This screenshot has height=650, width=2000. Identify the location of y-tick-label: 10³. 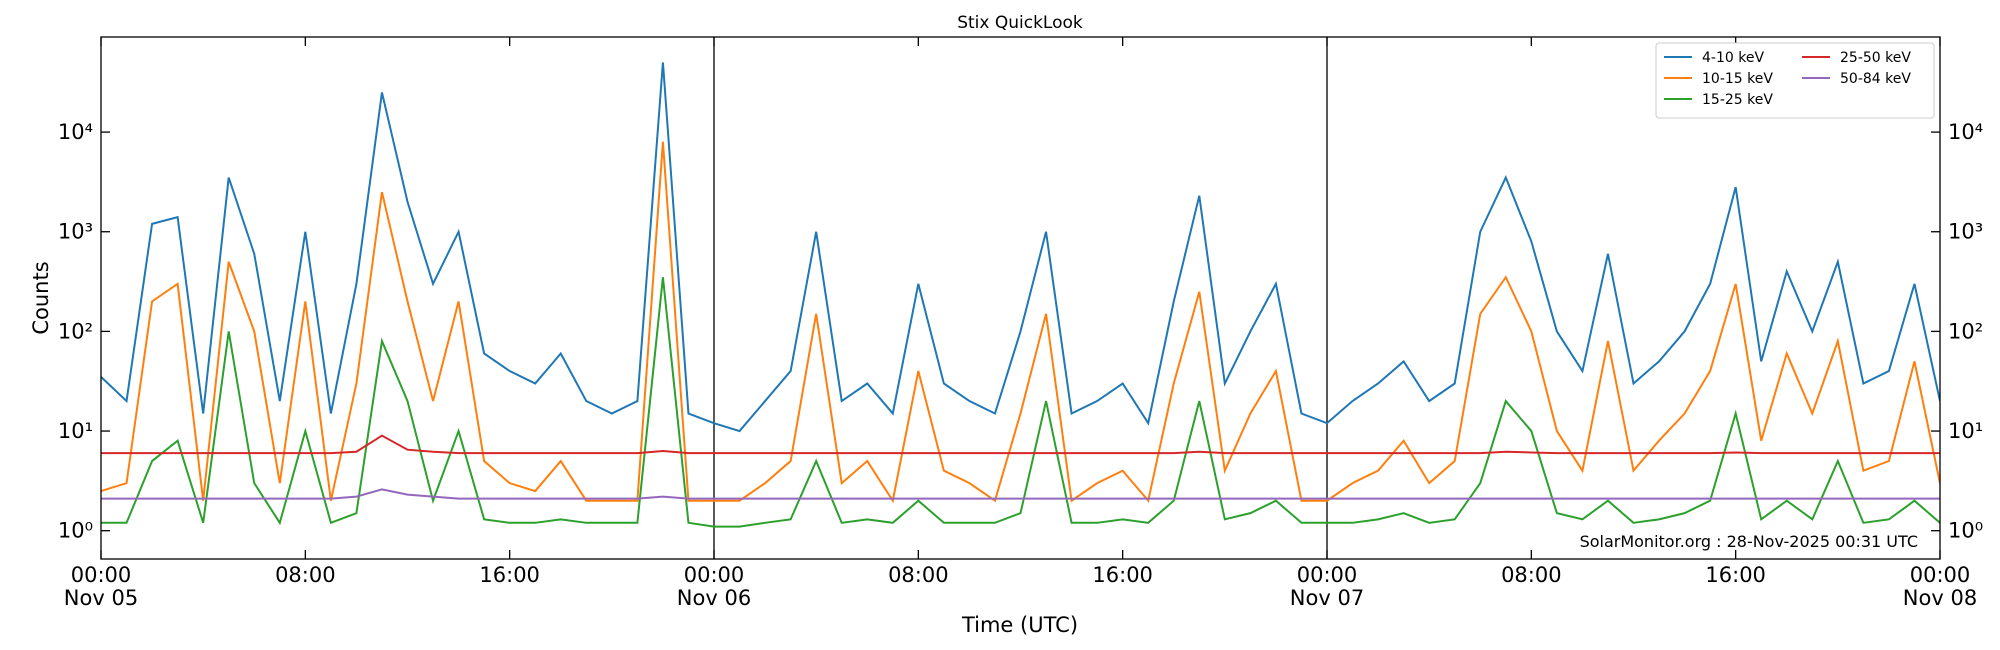
(75, 232).